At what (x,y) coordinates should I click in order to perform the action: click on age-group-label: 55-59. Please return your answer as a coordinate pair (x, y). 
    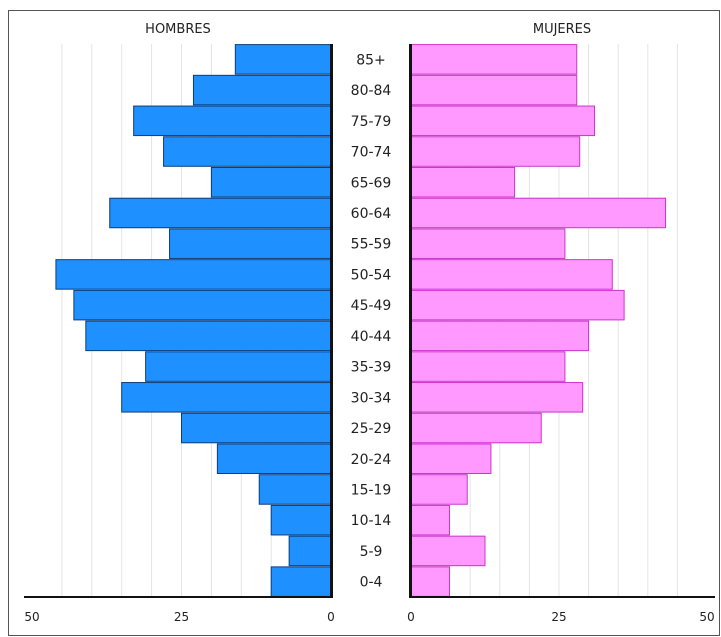
    Looking at the image, I should click on (371, 245).